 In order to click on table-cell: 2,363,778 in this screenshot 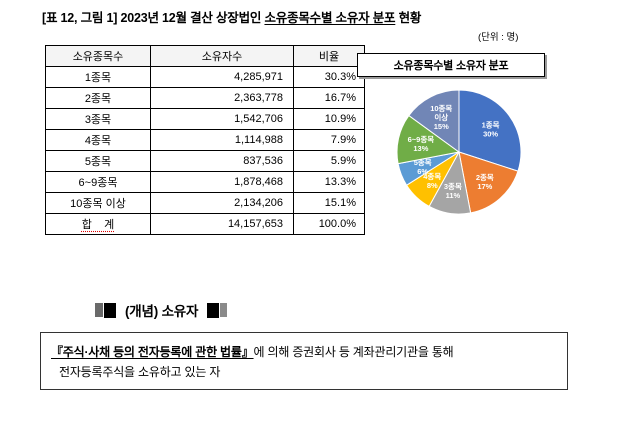, I will do `click(222, 98)`.